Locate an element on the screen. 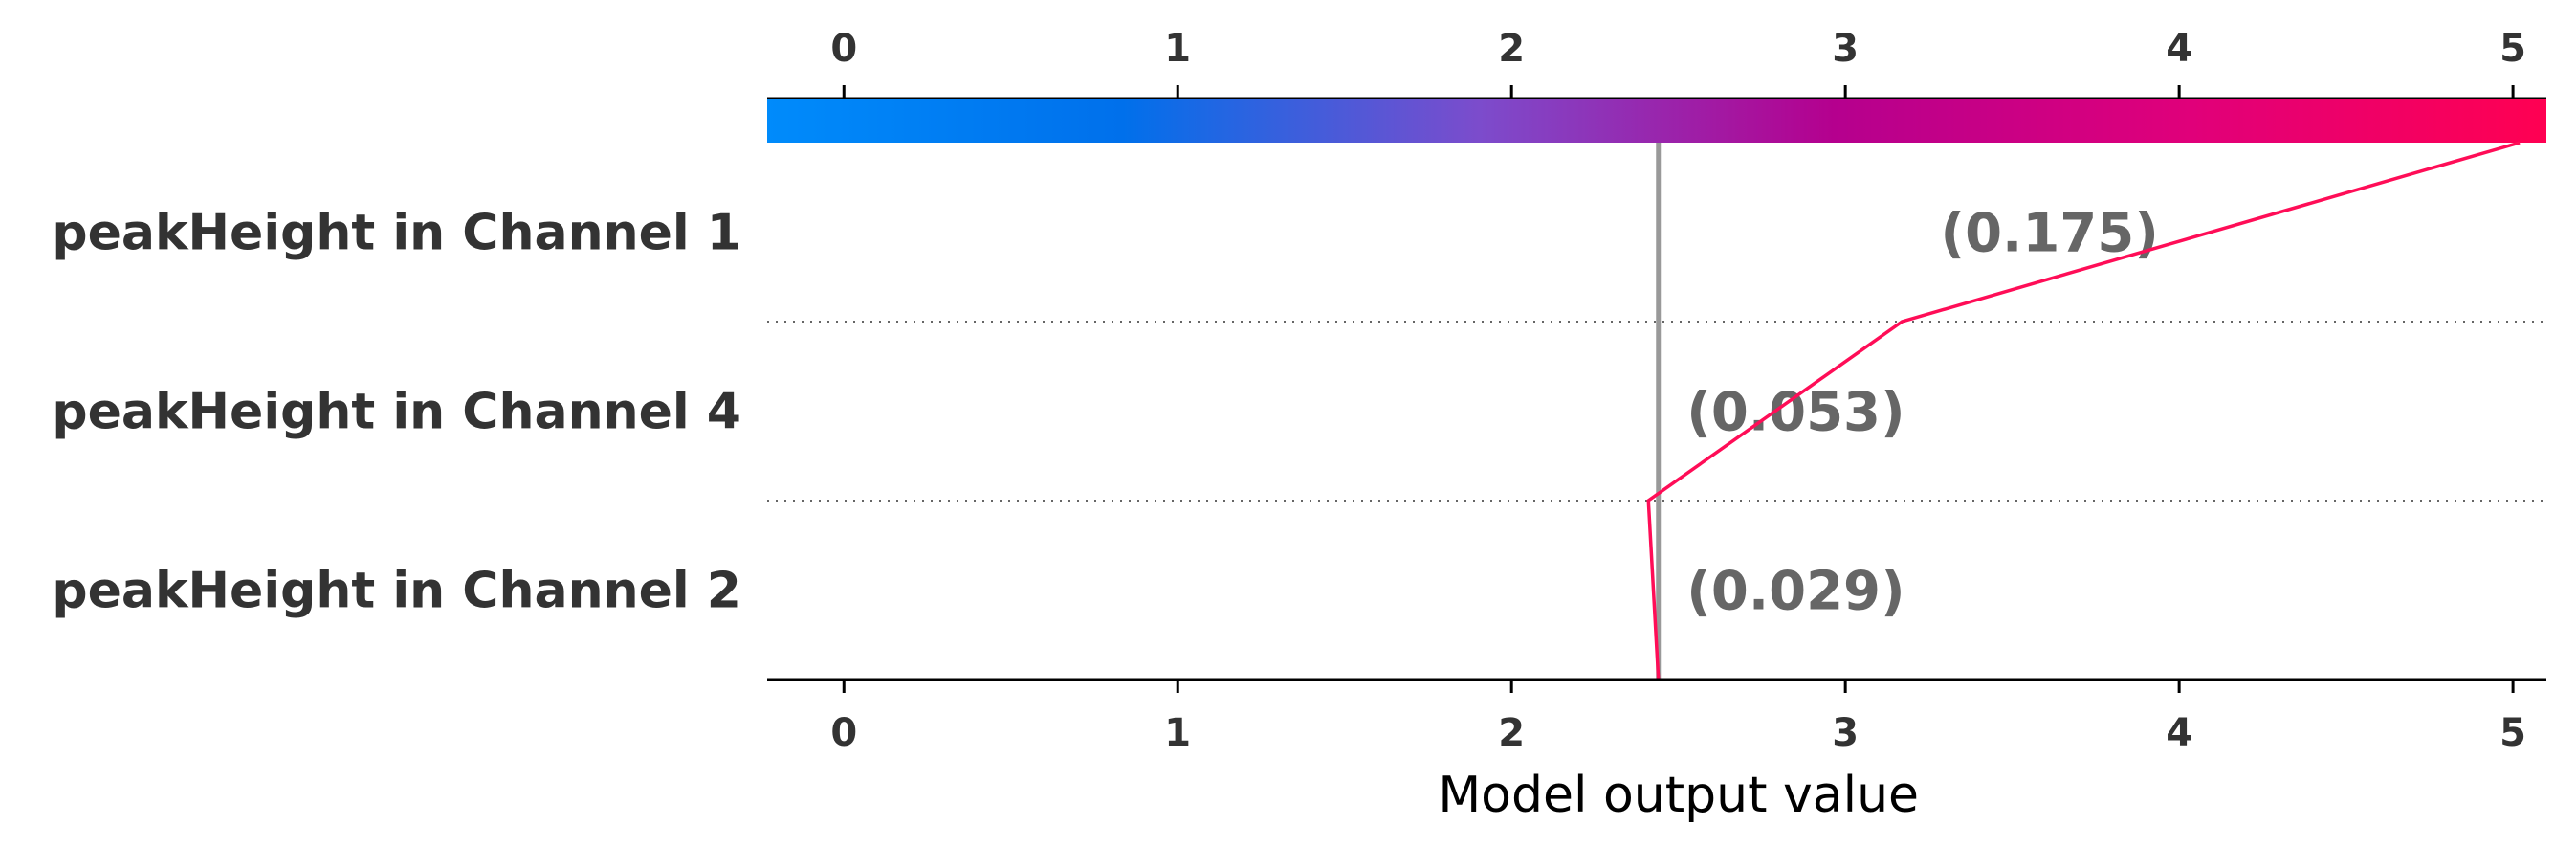 The image size is (2576, 848). bottom-axis: 0 1 2 3 4 5 is located at coordinates (1678, 717).